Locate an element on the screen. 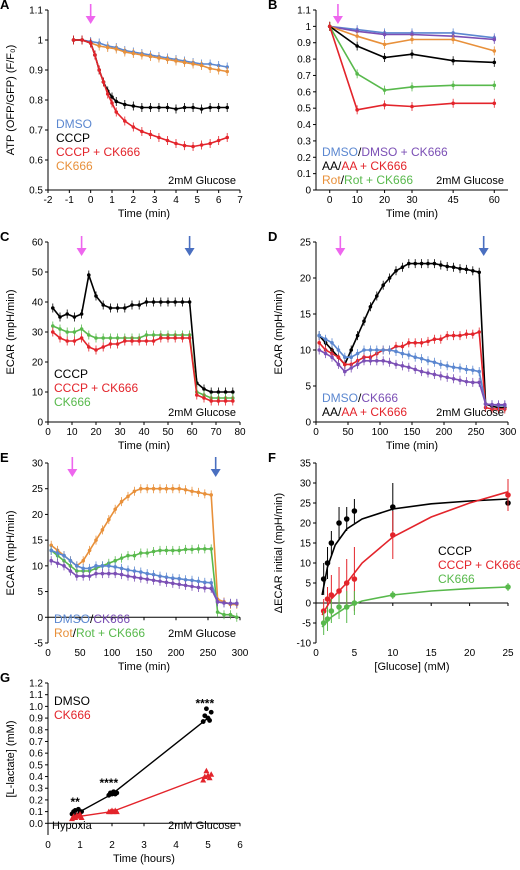 The image size is (520, 870). x-tick-label: 4 is located at coordinates (176, 200).